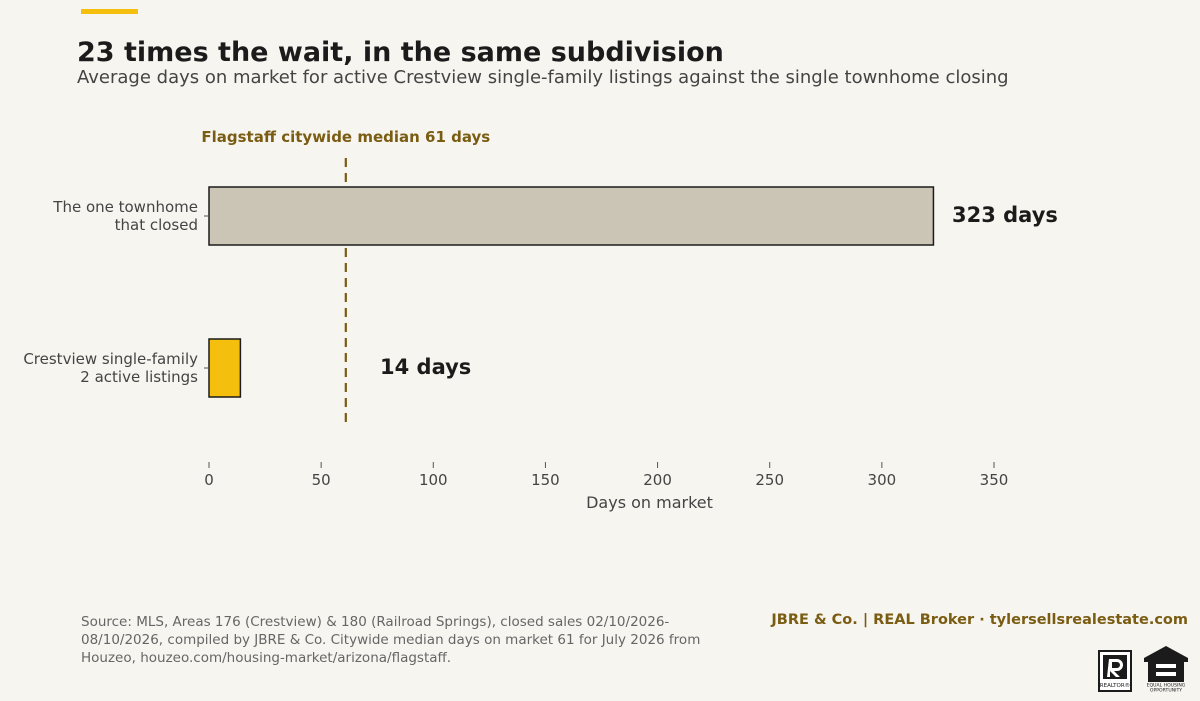  What do you see at coordinates (1166, 690) in the screenshot?
I see `svg-text: OPPORTUNITY` at bounding box center [1166, 690].